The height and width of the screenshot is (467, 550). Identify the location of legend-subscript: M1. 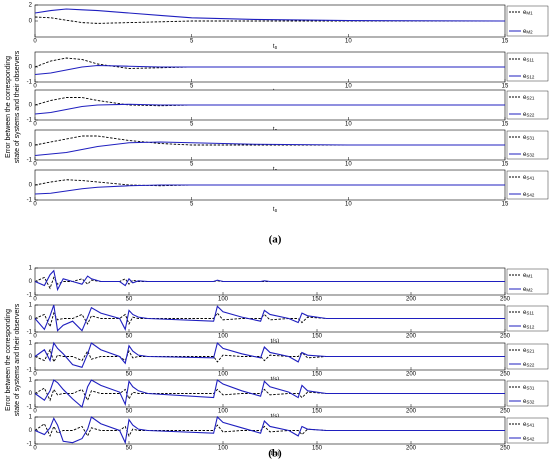
(529, 276).